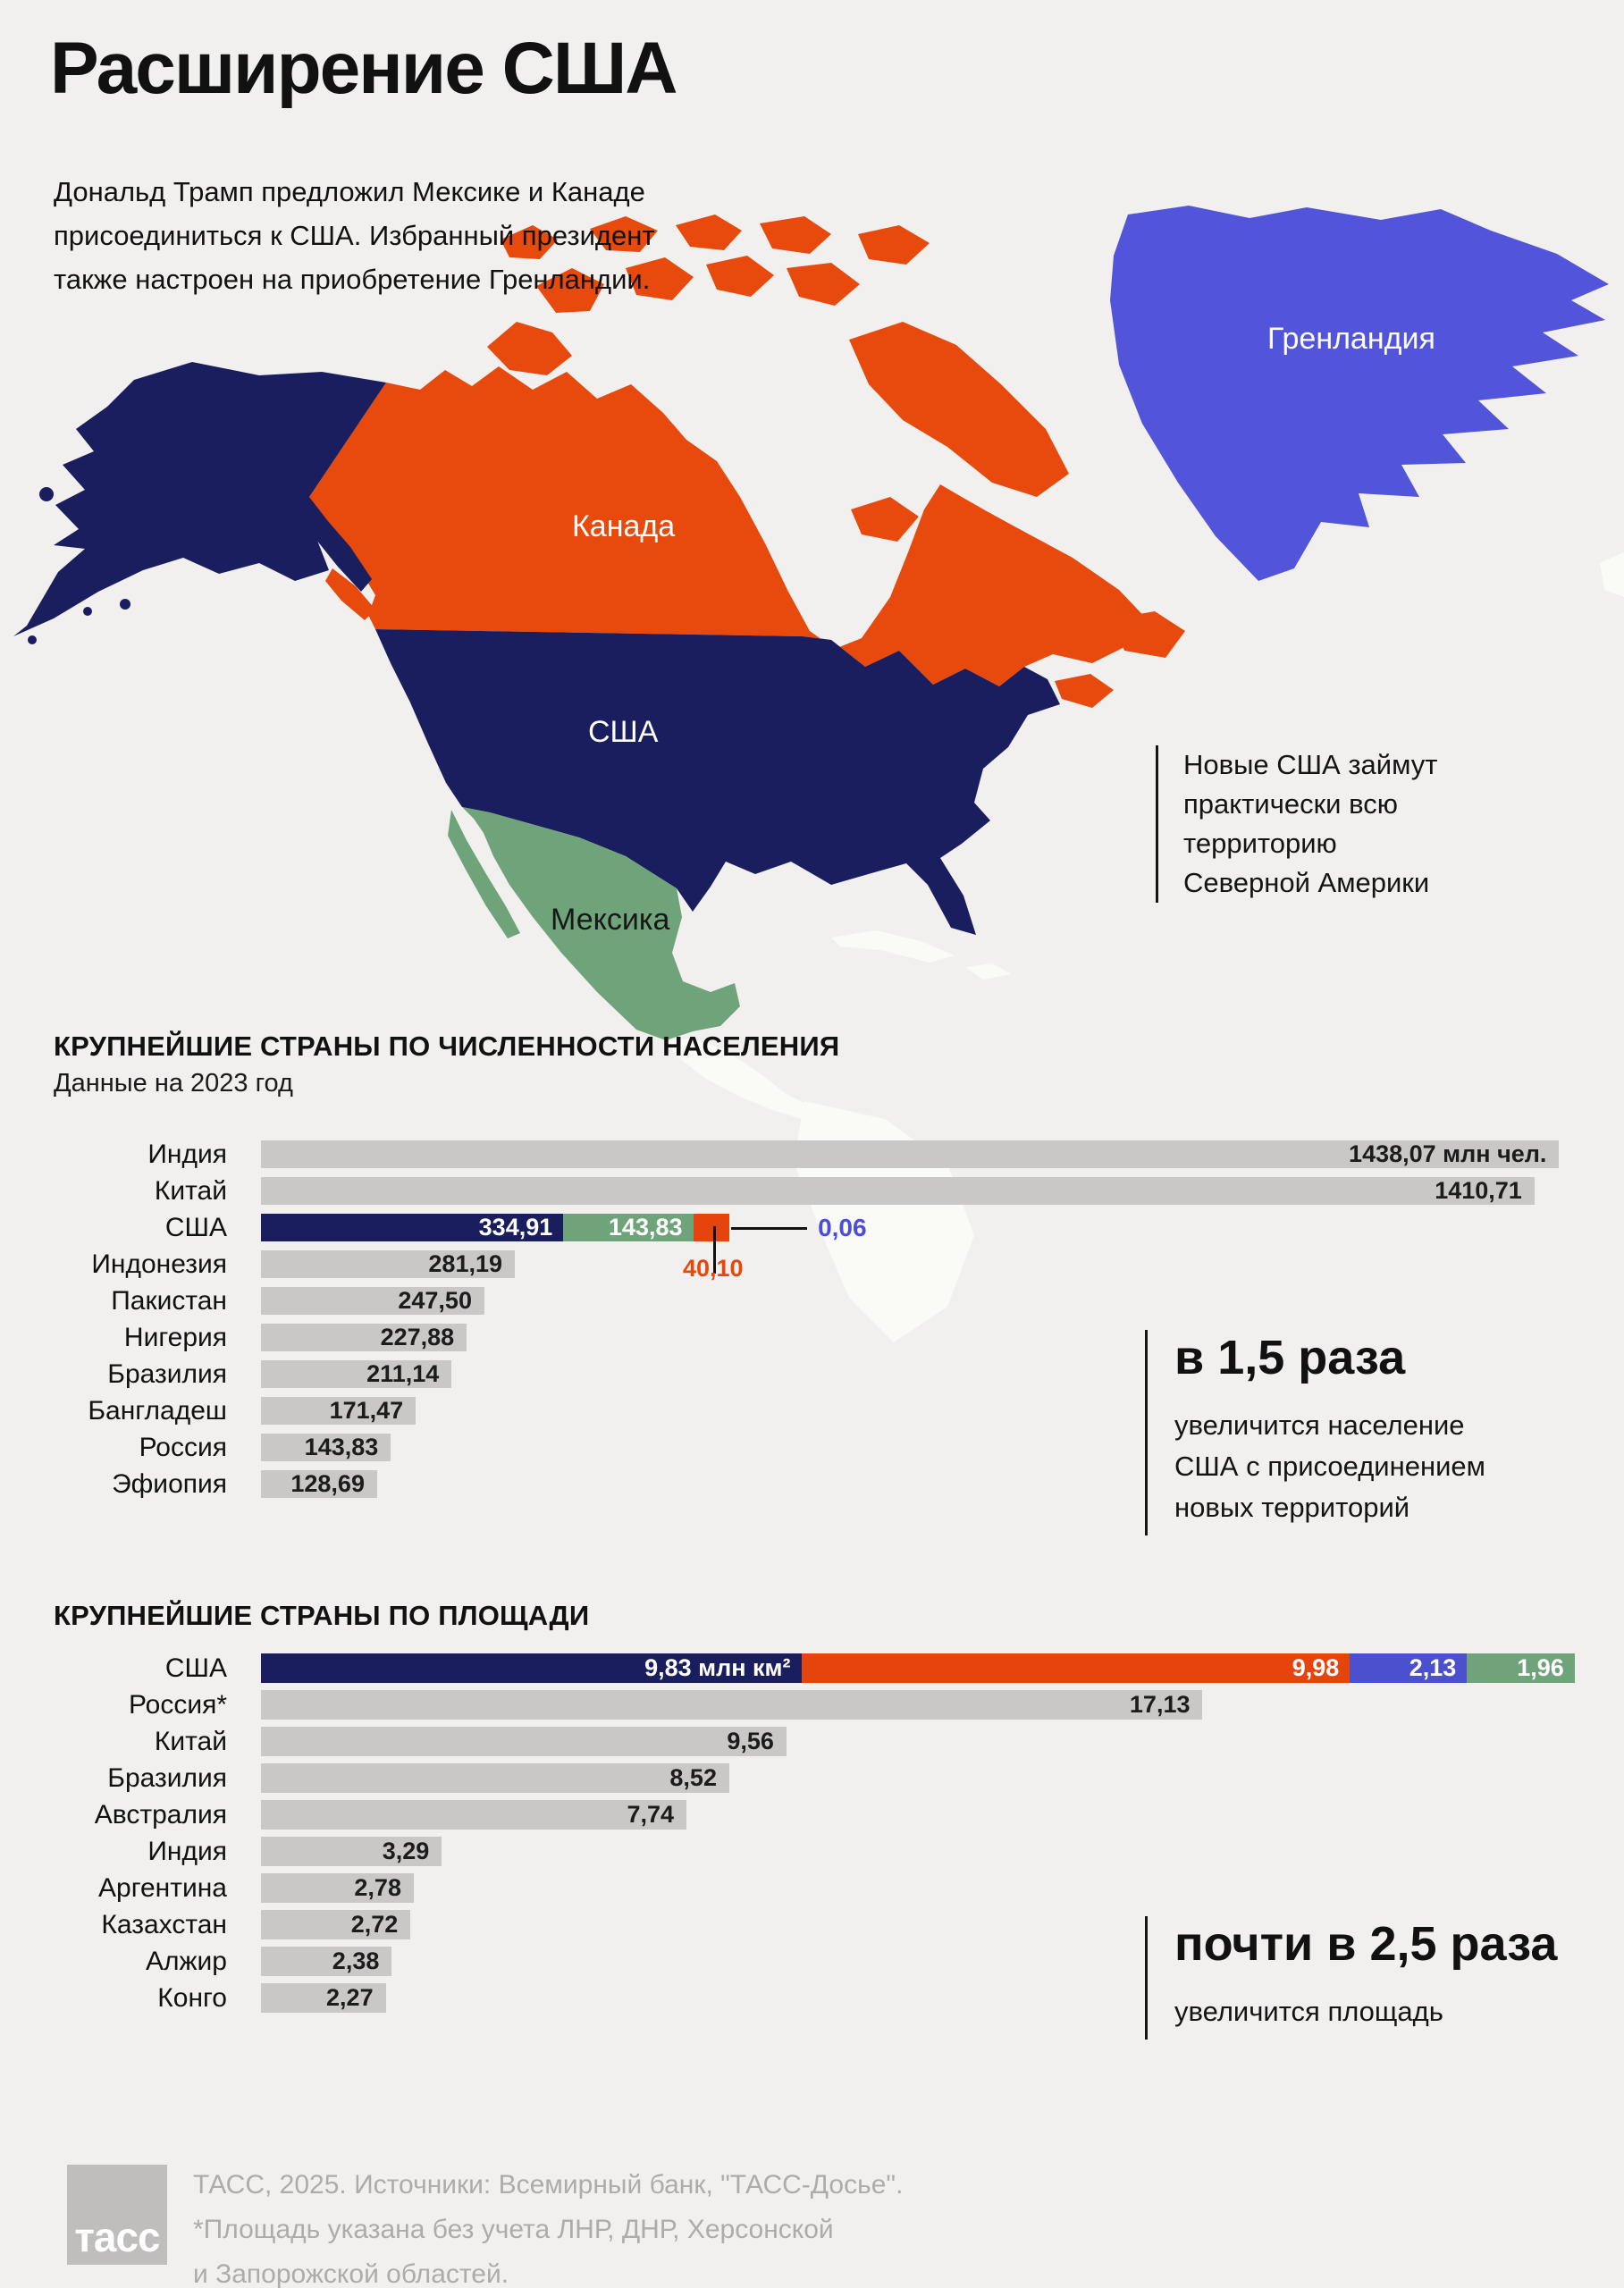  What do you see at coordinates (327, 1962) in the screenshot?
I see `bar: 2,38` at bounding box center [327, 1962].